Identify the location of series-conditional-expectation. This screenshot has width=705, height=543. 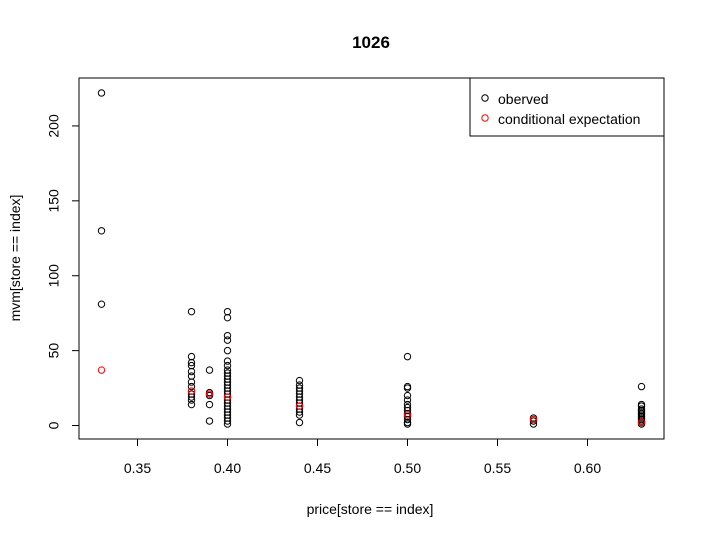
(371, 396).